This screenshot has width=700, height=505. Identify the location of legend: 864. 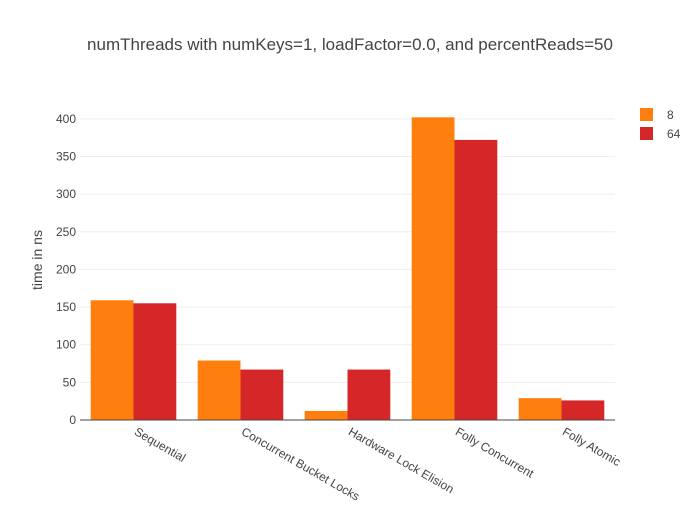
(660, 124).